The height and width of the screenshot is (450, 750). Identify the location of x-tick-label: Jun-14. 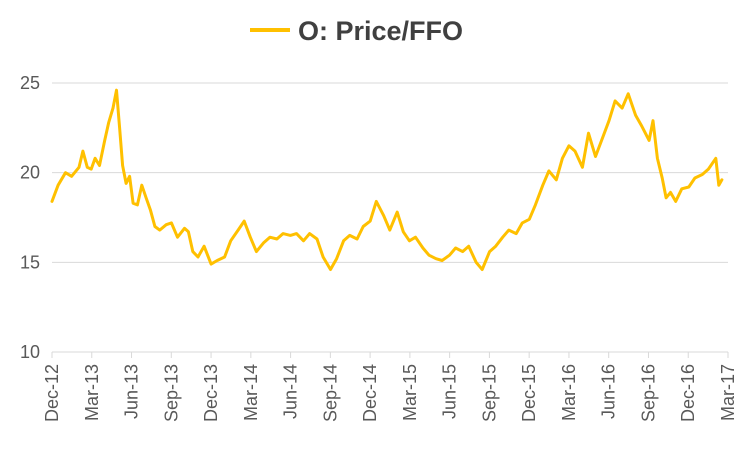
(291, 391).